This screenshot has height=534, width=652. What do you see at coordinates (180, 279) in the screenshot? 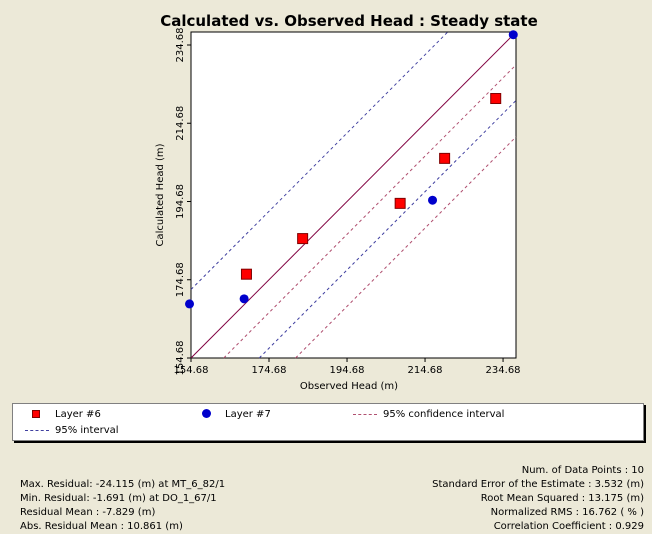
I see `y-tick-label: 174.68` at bounding box center [180, 279].